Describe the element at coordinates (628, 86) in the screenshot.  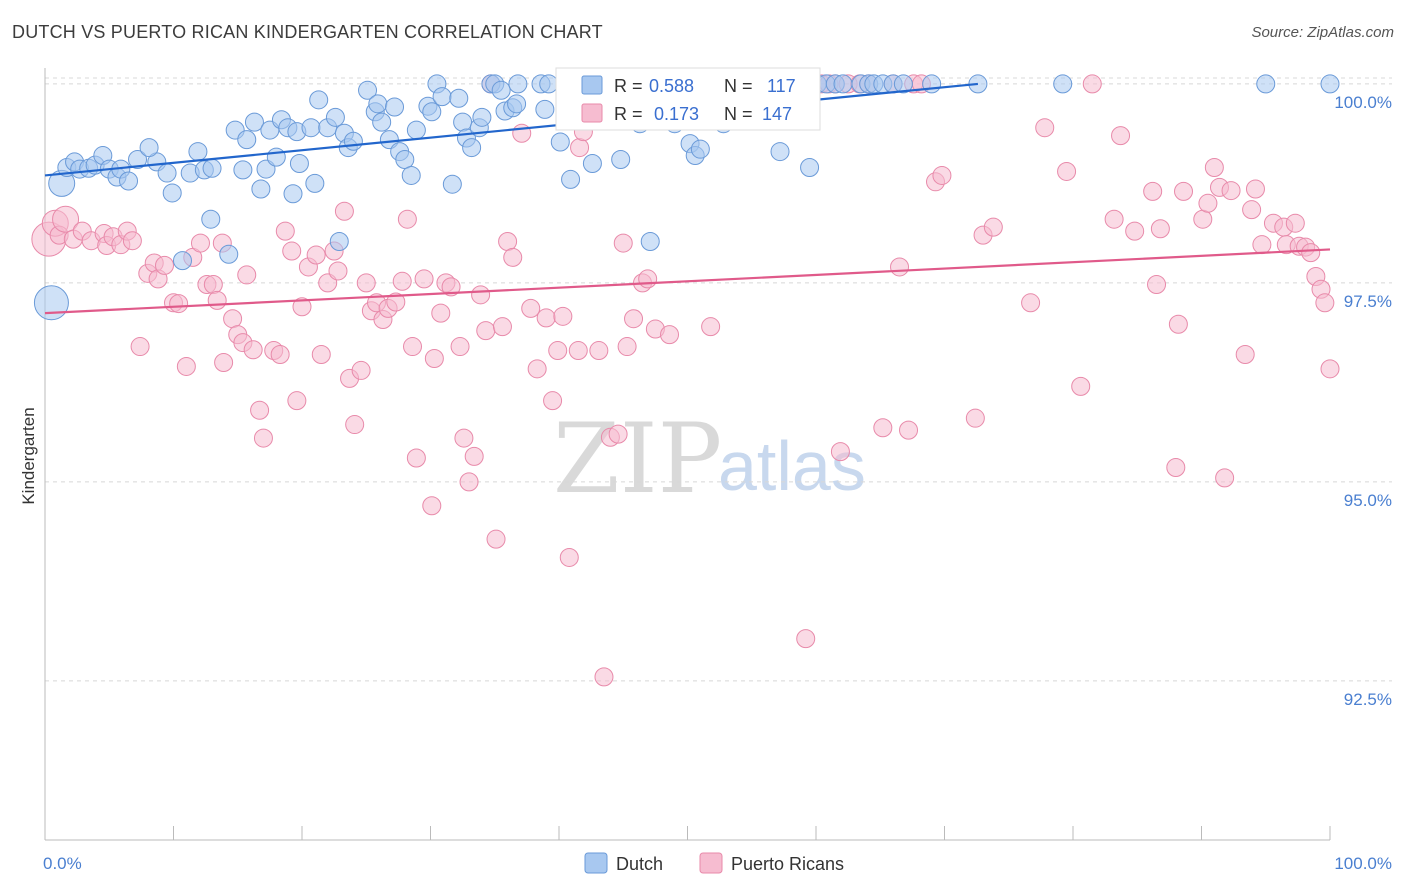
I see `dutch-r-label: R =` at that location.